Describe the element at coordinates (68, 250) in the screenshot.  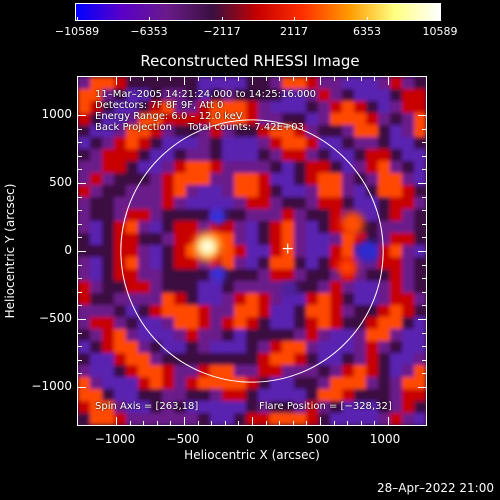
I see `y-tick-label: 0` at that location.